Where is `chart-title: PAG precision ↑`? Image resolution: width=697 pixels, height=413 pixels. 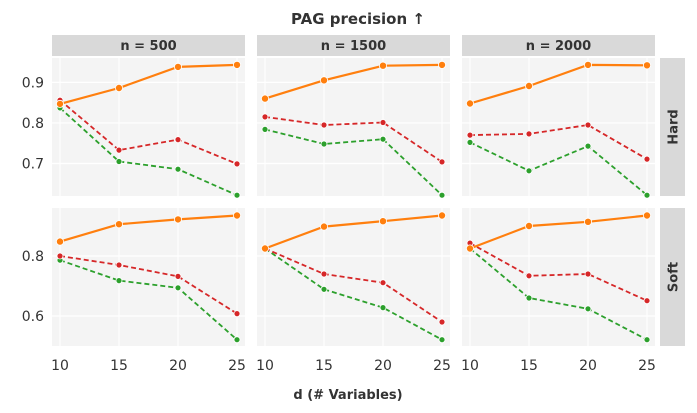
chart-title: PAG precision ↑ is located at coordinates (358, 19).